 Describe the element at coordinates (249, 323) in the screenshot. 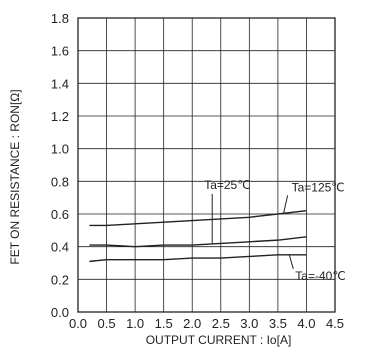

I see `x-tick-label: 3.0` at that location.